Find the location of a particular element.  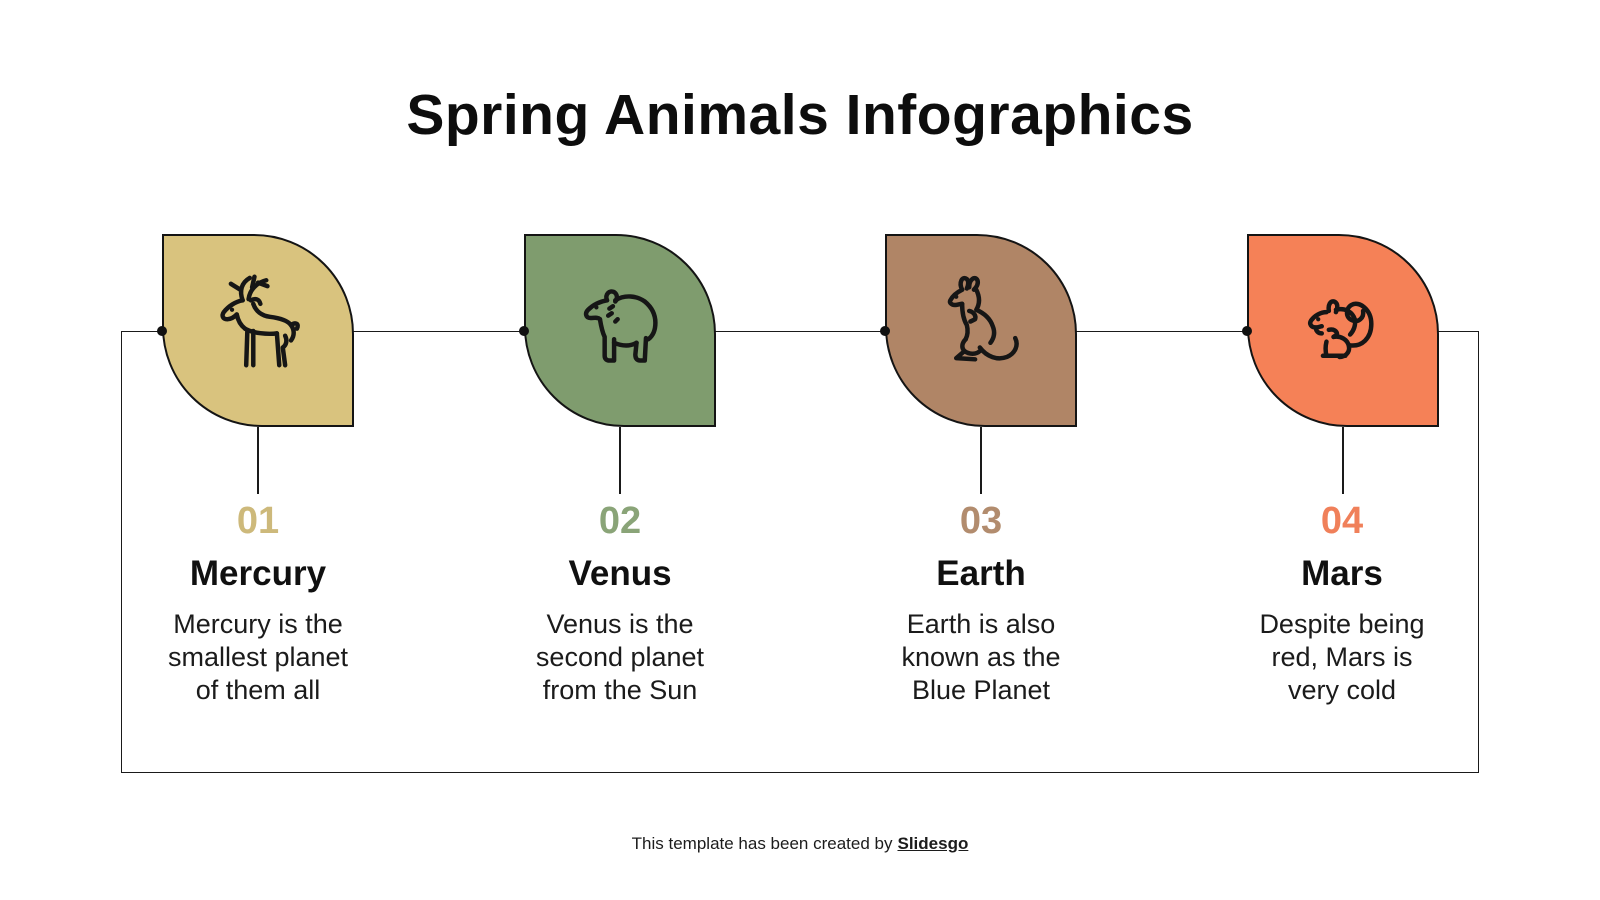

footer-text: This template has been created by is located at coordinates (762, 843).